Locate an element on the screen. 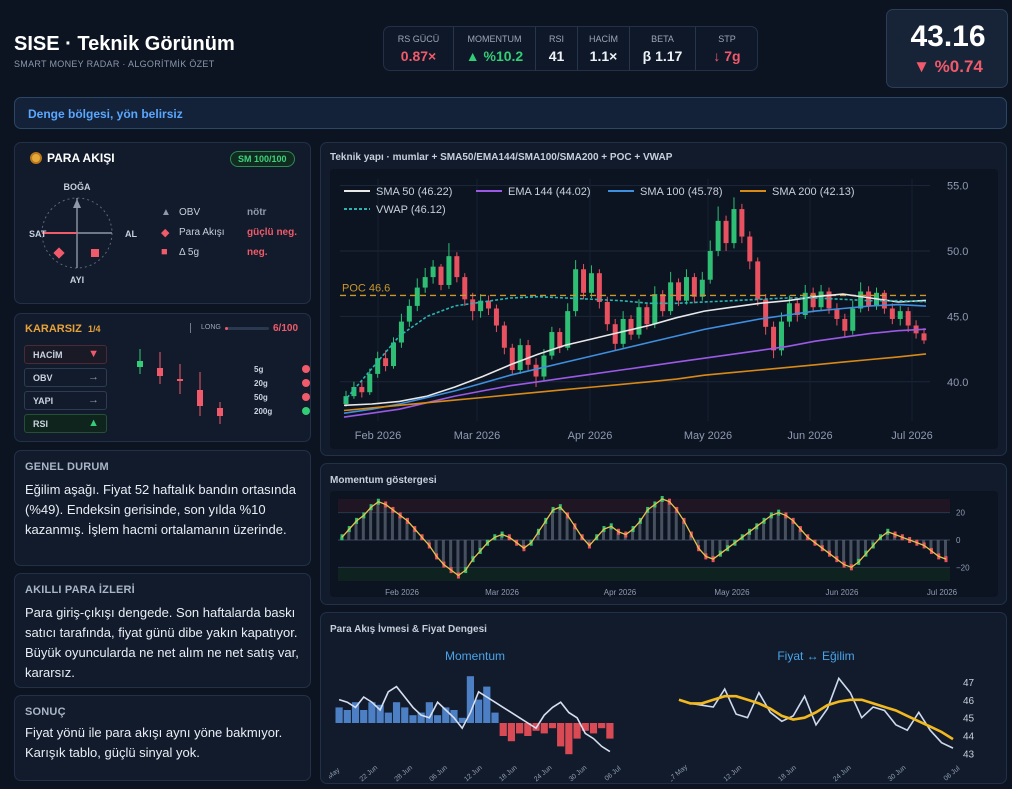 The image size is (1012, 789). y-tick-label: 50.0 is located at coordinates (957, 252).